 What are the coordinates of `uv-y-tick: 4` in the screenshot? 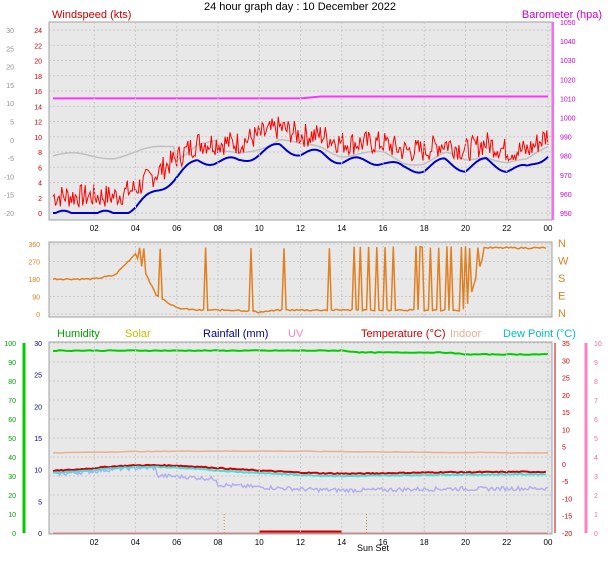 It's located at (596, 458).